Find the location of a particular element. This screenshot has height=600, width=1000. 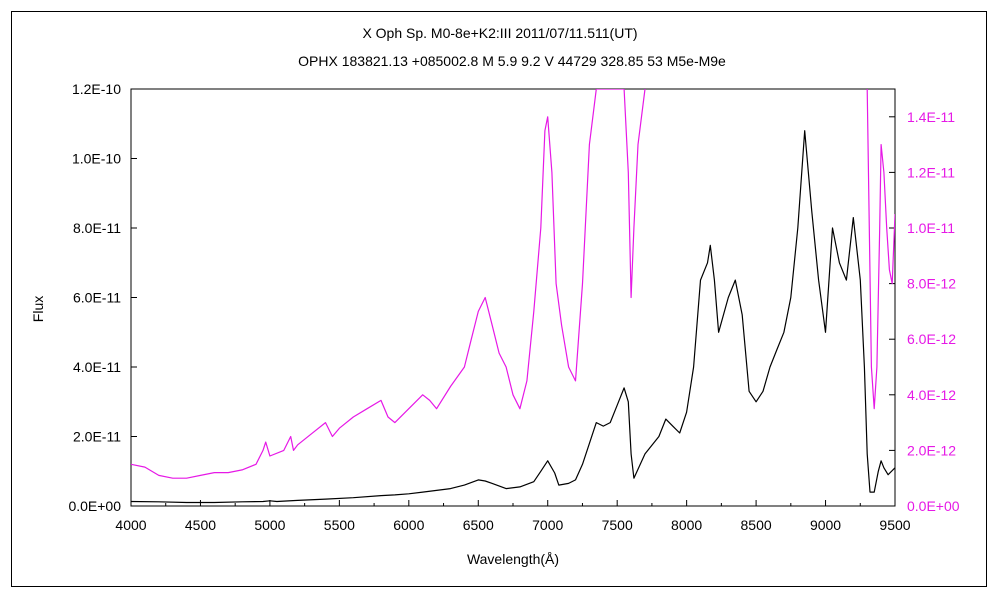

x-tick-label: 6000 is located at coordinates (408, 525).